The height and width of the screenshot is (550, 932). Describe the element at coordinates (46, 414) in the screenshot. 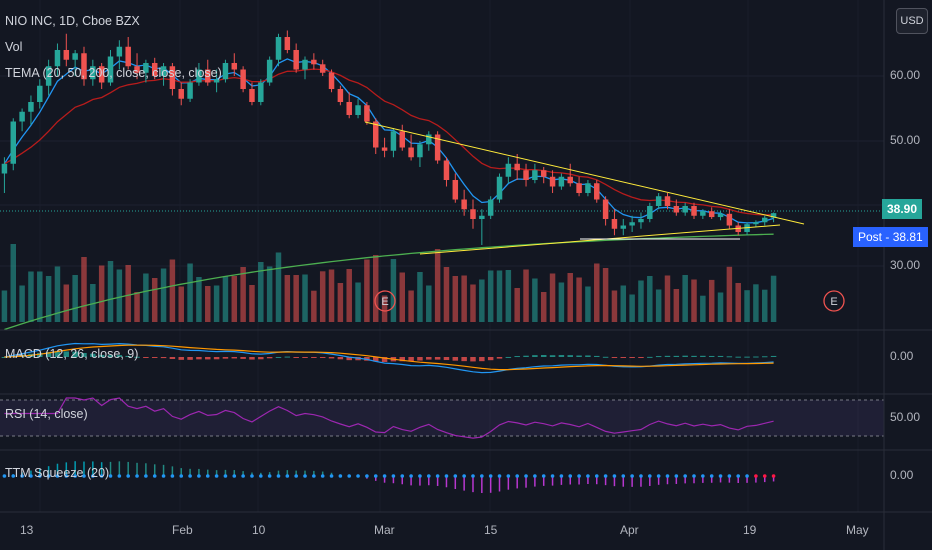

I see `rsi-legend: RSI (14, close)` at that location.